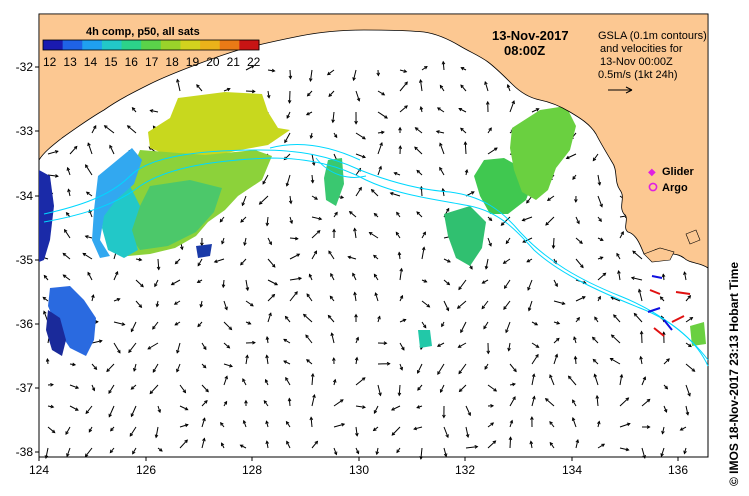 The width and height of the screenshot is (749, 496). I want to click on x-tick-label: 134, so click(572, 470).